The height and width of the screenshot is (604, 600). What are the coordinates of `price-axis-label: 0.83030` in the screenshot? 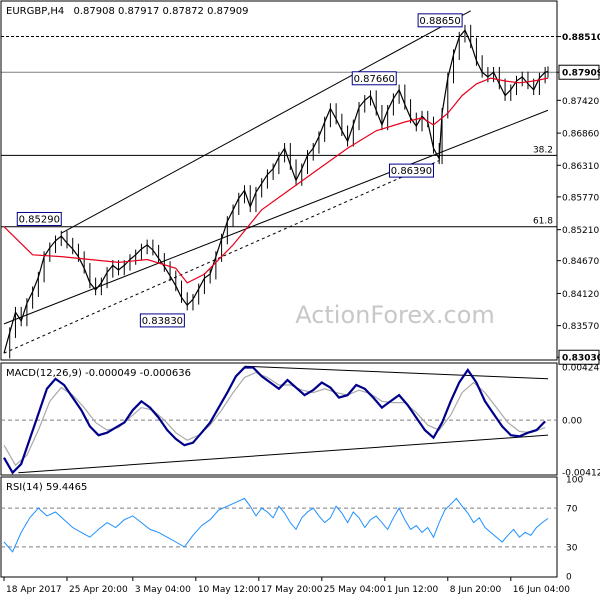 It's located at (581, 359).